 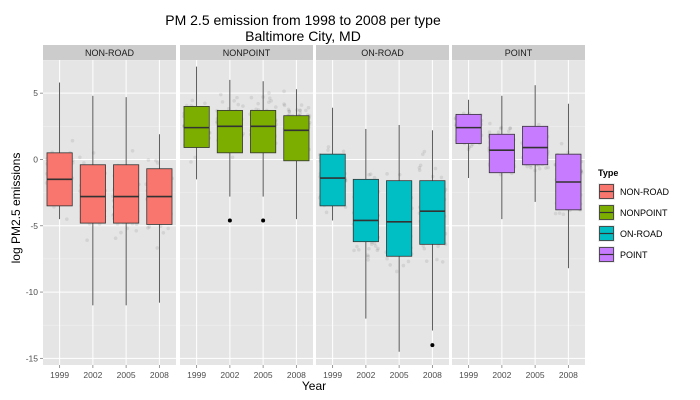 What do you see at coordinates (32, 358) in the screenshot?
I see `y-tick-label: -15` at bounding box center [32, 358].